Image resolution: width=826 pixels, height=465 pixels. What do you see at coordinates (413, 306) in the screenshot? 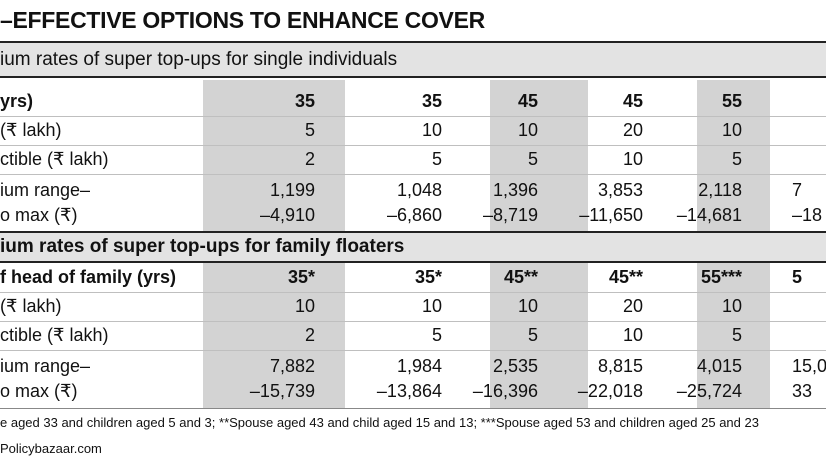
I see `table-row: (₹ lakh) 10 10 10 20 10` at bounding box center [413, 306].